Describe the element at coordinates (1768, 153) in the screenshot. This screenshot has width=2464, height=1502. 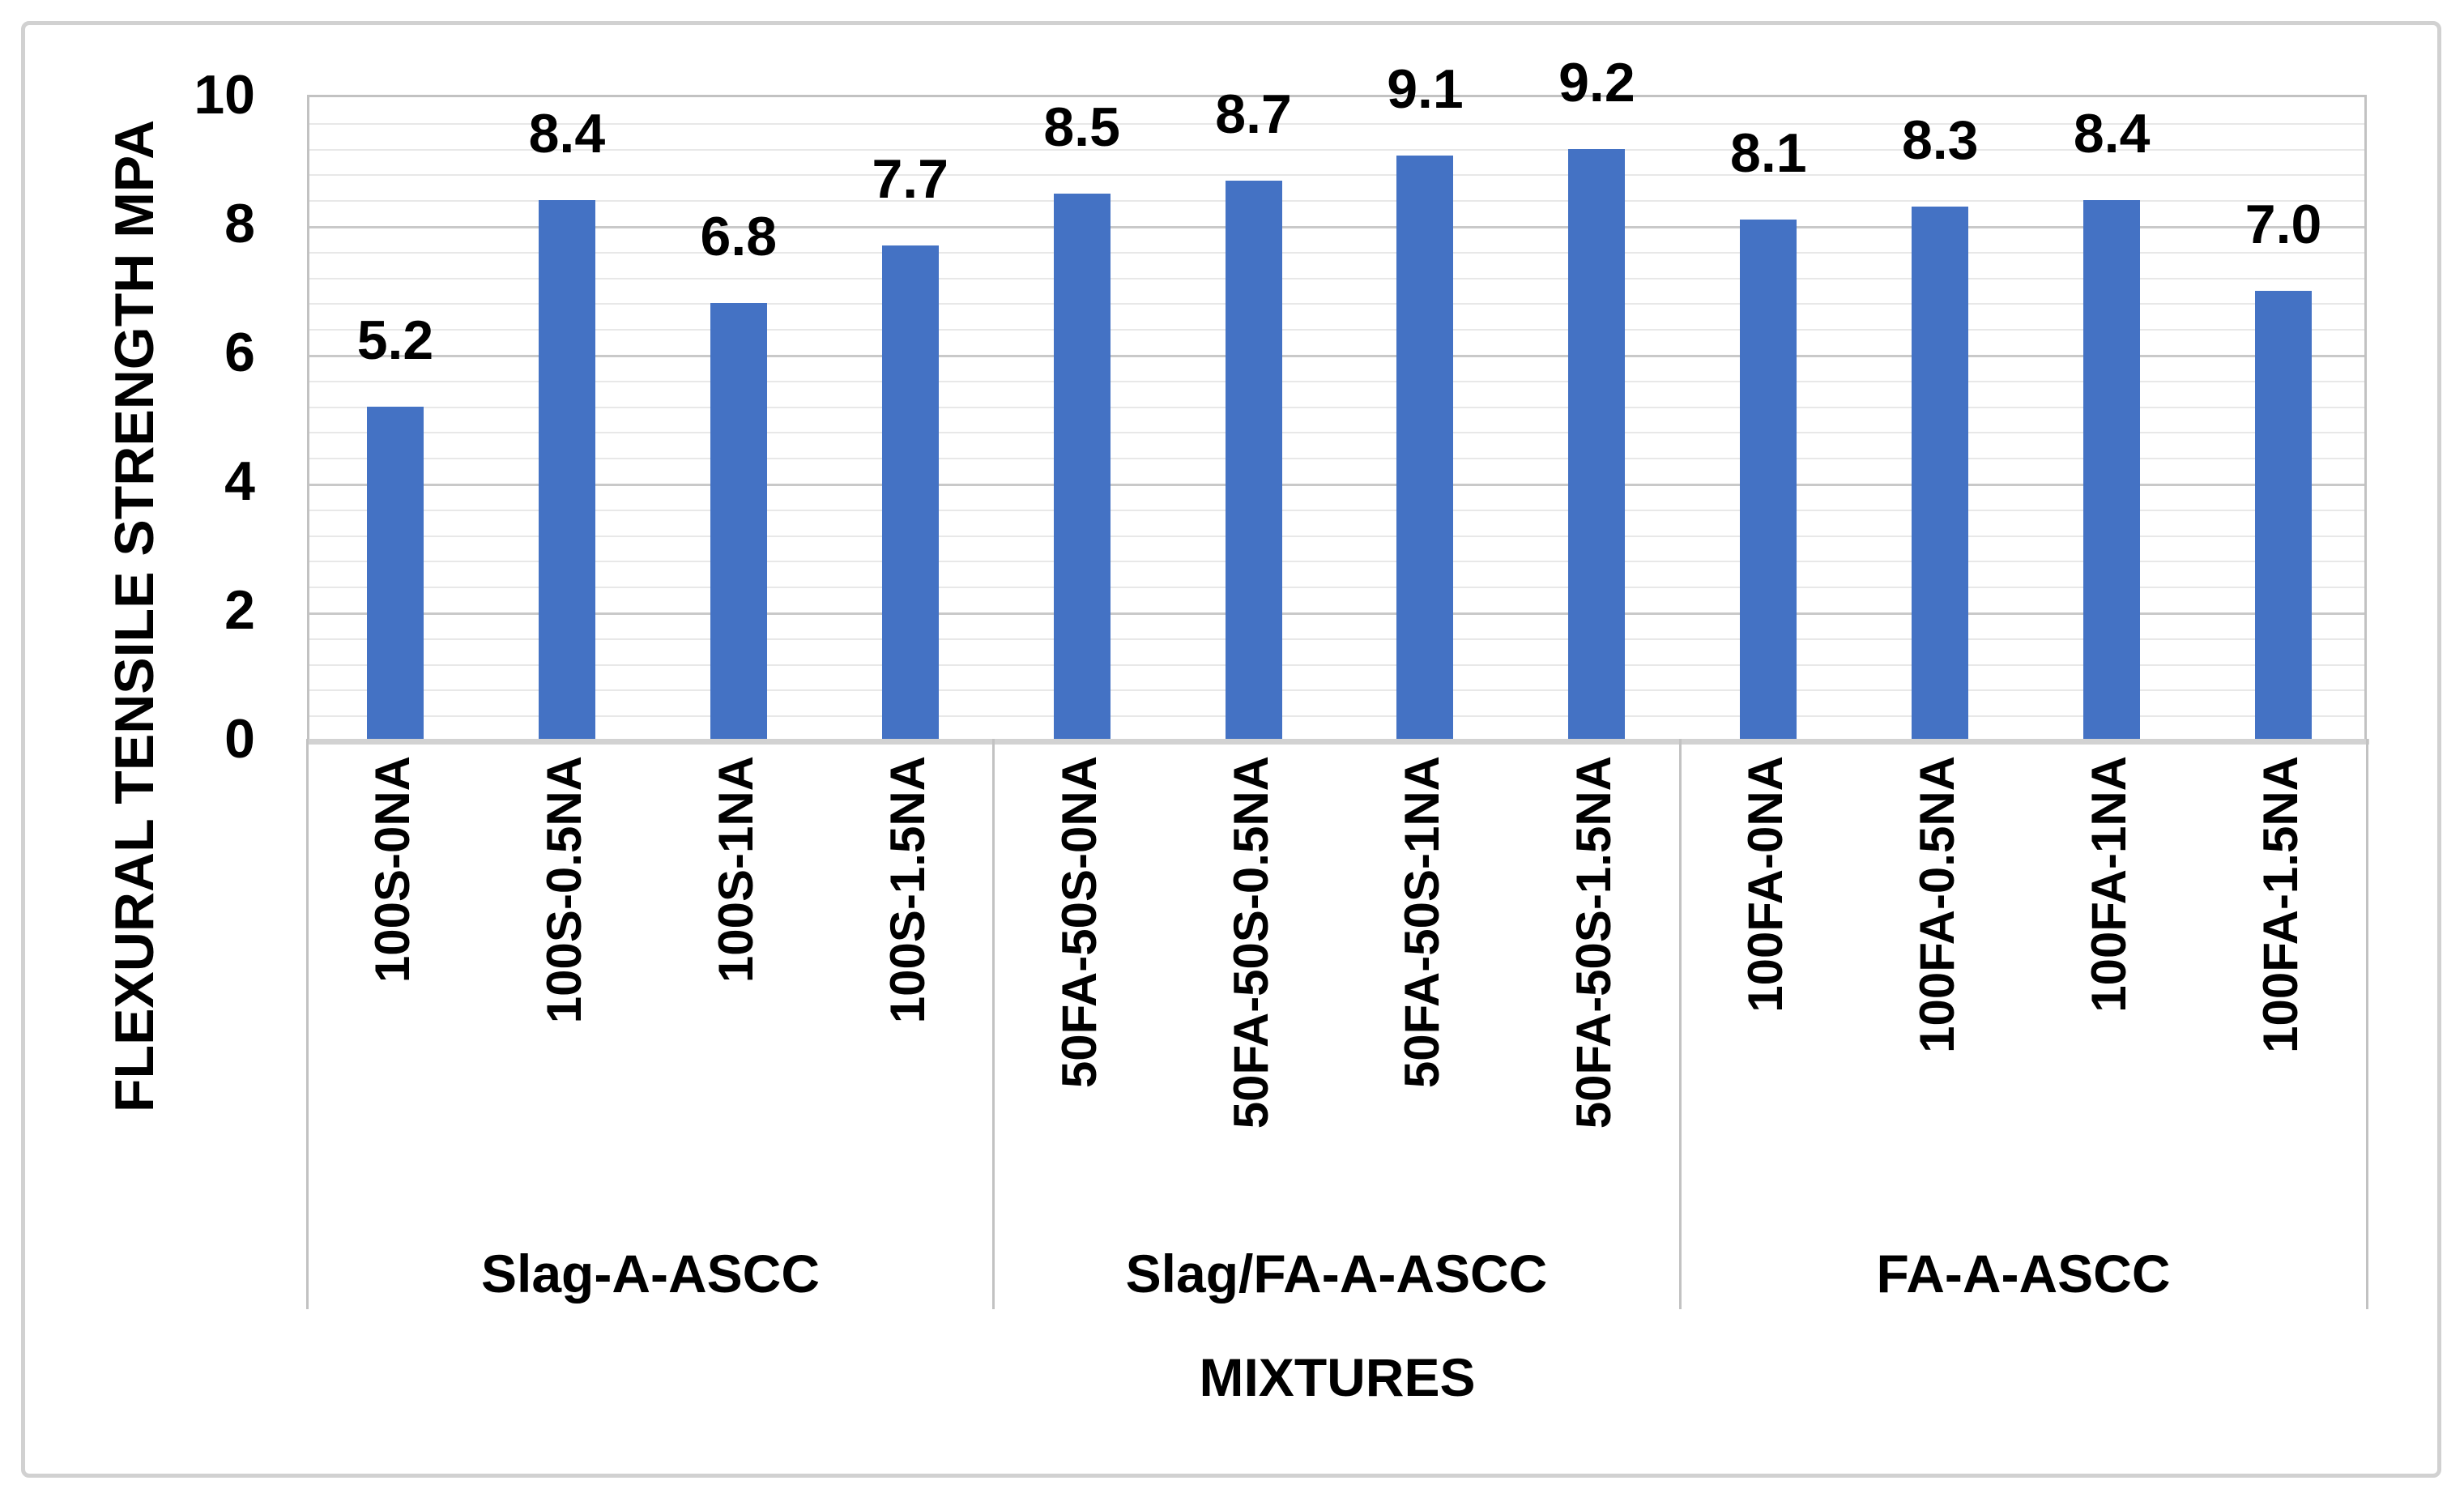
I see `bar-value-label: 8.1` at that location.